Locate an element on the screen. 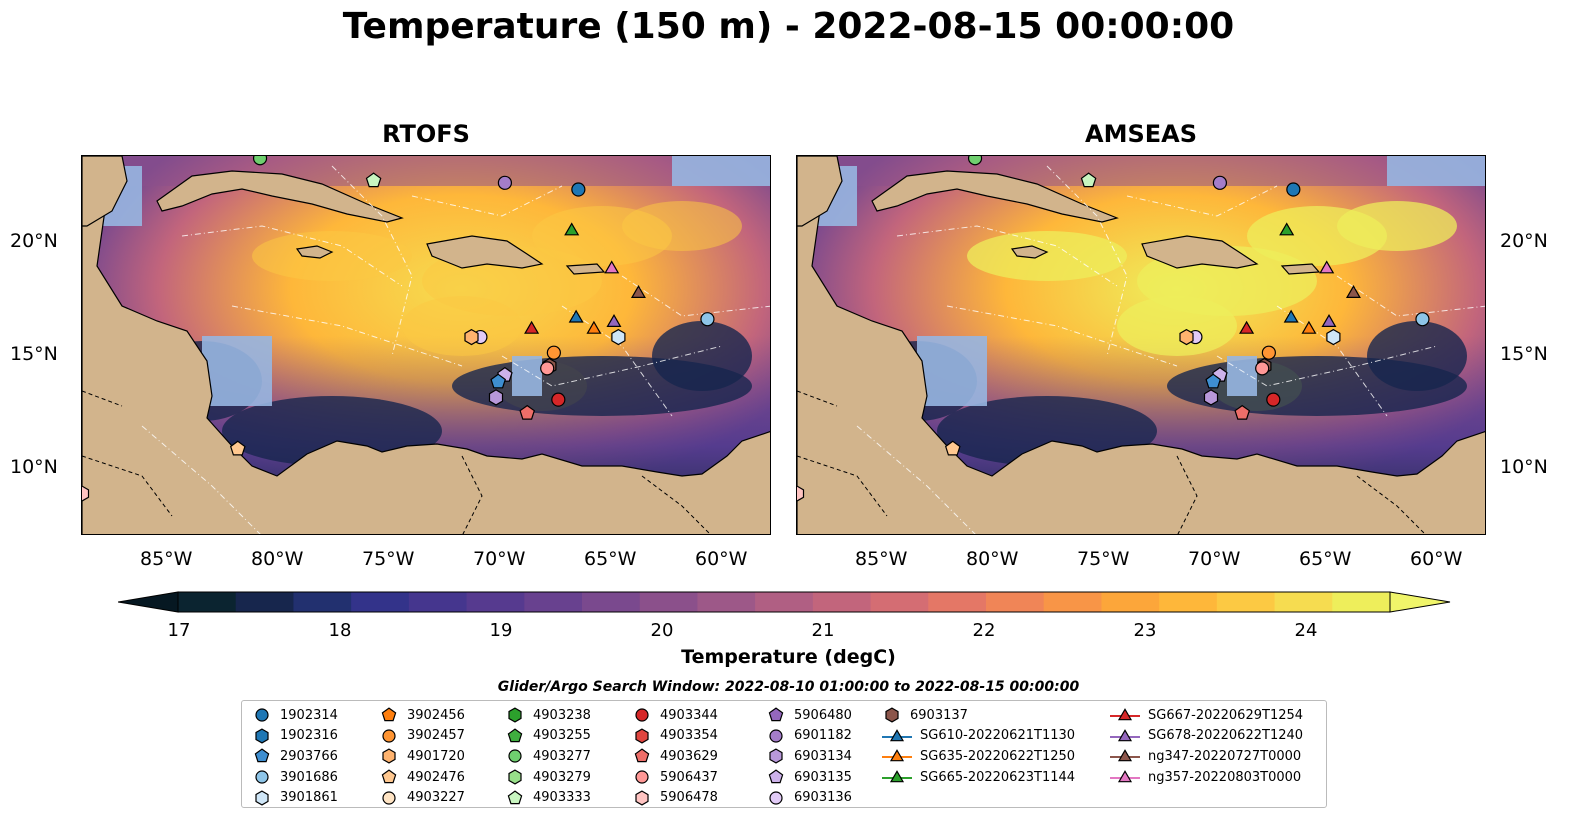  legend-item: 6903136 is located at coordinates (809, 797).